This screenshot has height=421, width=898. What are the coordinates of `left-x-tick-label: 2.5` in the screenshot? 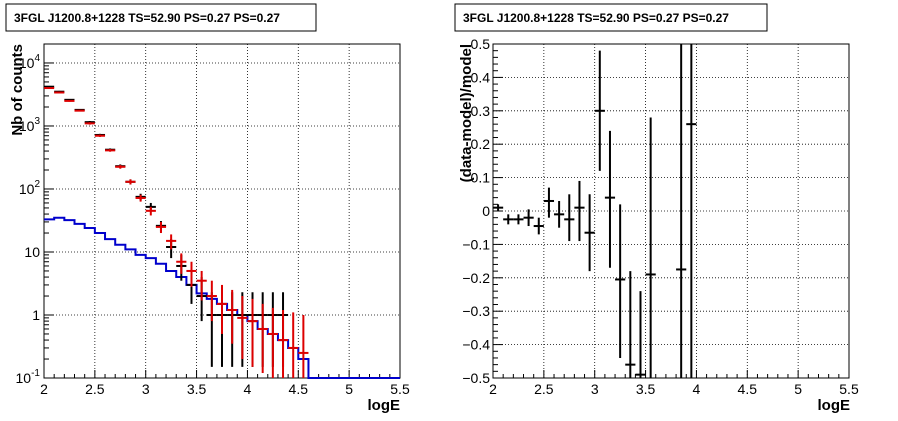 It's located at (95, 389).